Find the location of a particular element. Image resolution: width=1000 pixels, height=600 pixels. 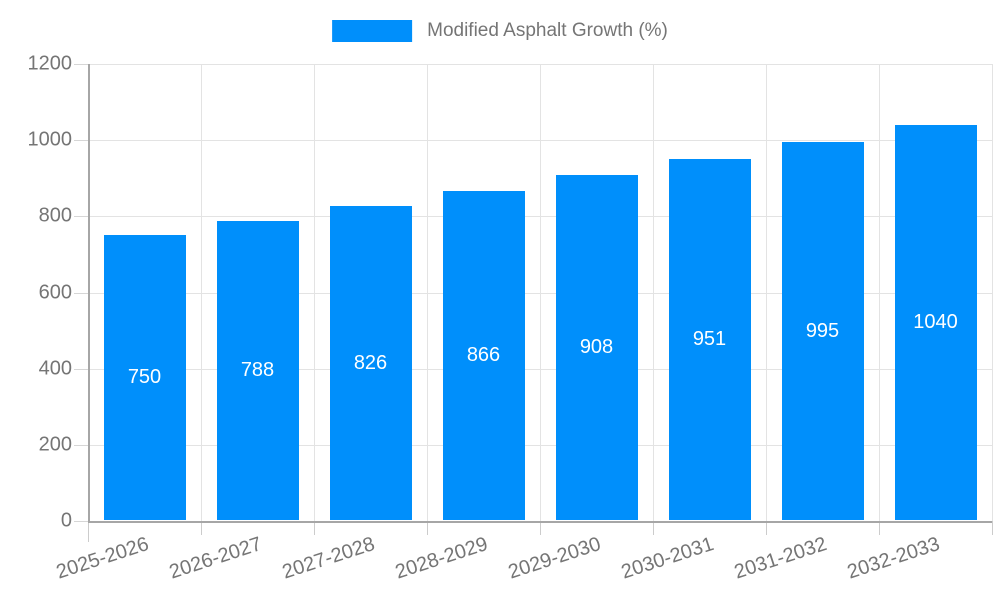

x-axis-label: 2028-2029 is located at coordinates (441, 558).